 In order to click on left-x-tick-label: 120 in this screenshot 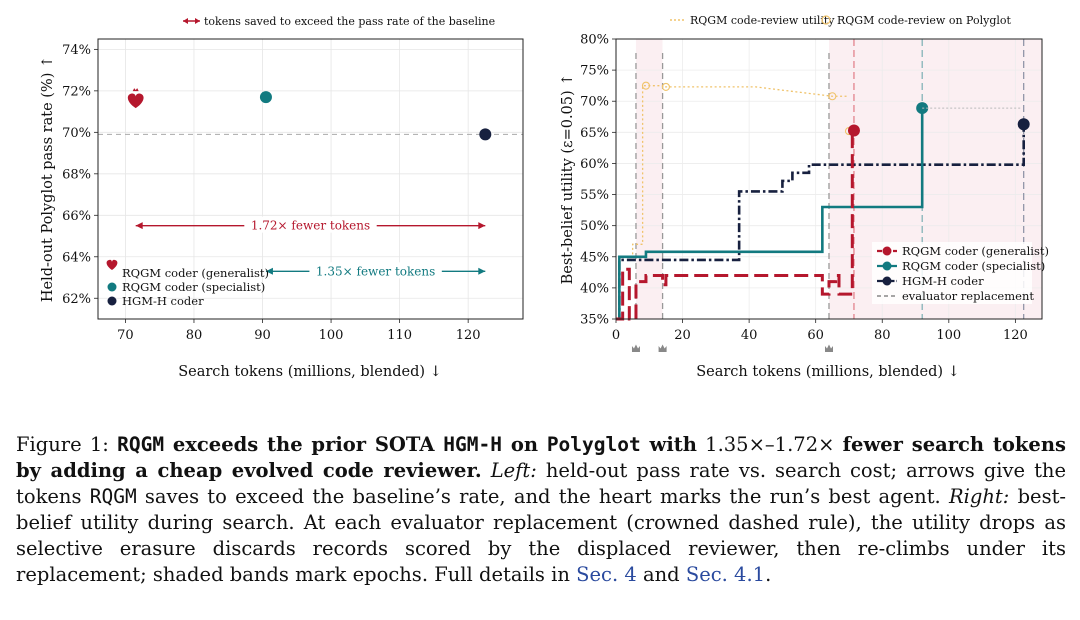, I will do `click(468, 335)`.